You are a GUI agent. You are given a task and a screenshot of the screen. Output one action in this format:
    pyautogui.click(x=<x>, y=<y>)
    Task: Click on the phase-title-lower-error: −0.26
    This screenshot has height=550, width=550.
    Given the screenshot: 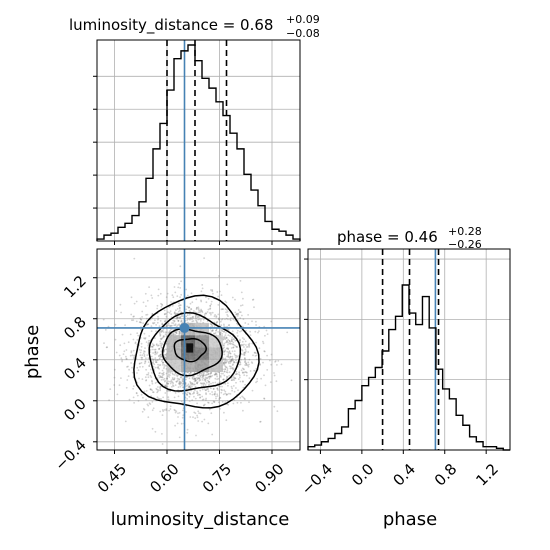 What is the action you would take?
    pyautogui.click(x=465, y=244)
    